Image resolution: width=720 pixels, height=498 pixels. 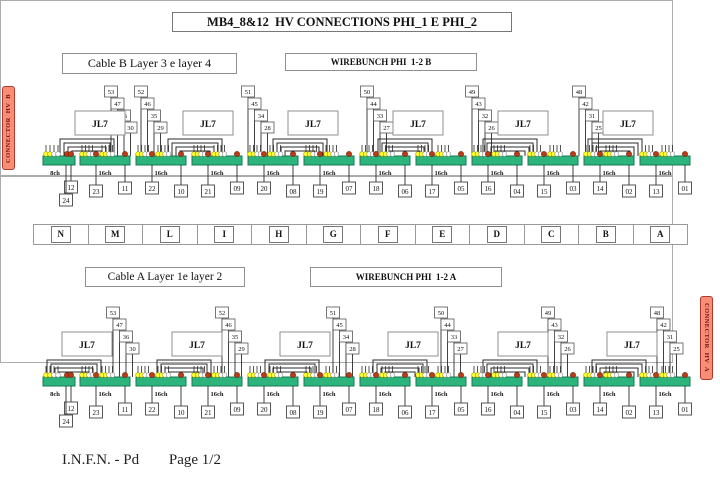 What do you see at coordinates (254, 104) in the screenshot?
I see `stack-number: 45` at bounding box center [254, 104].